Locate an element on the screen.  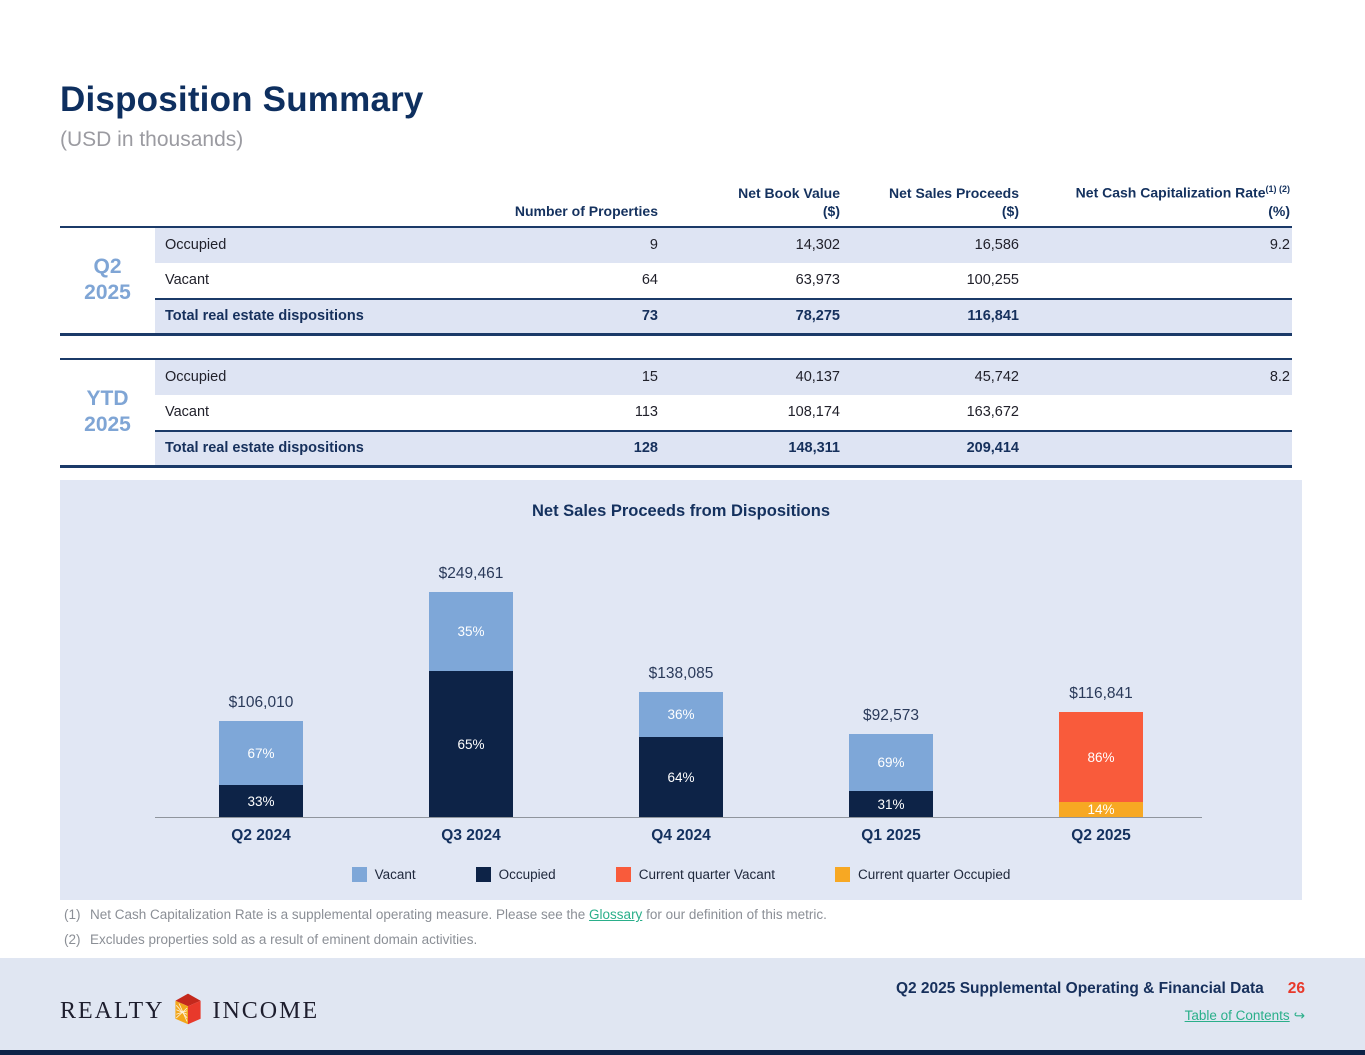
table-cell: 113 is located at coordinates (646, 412).